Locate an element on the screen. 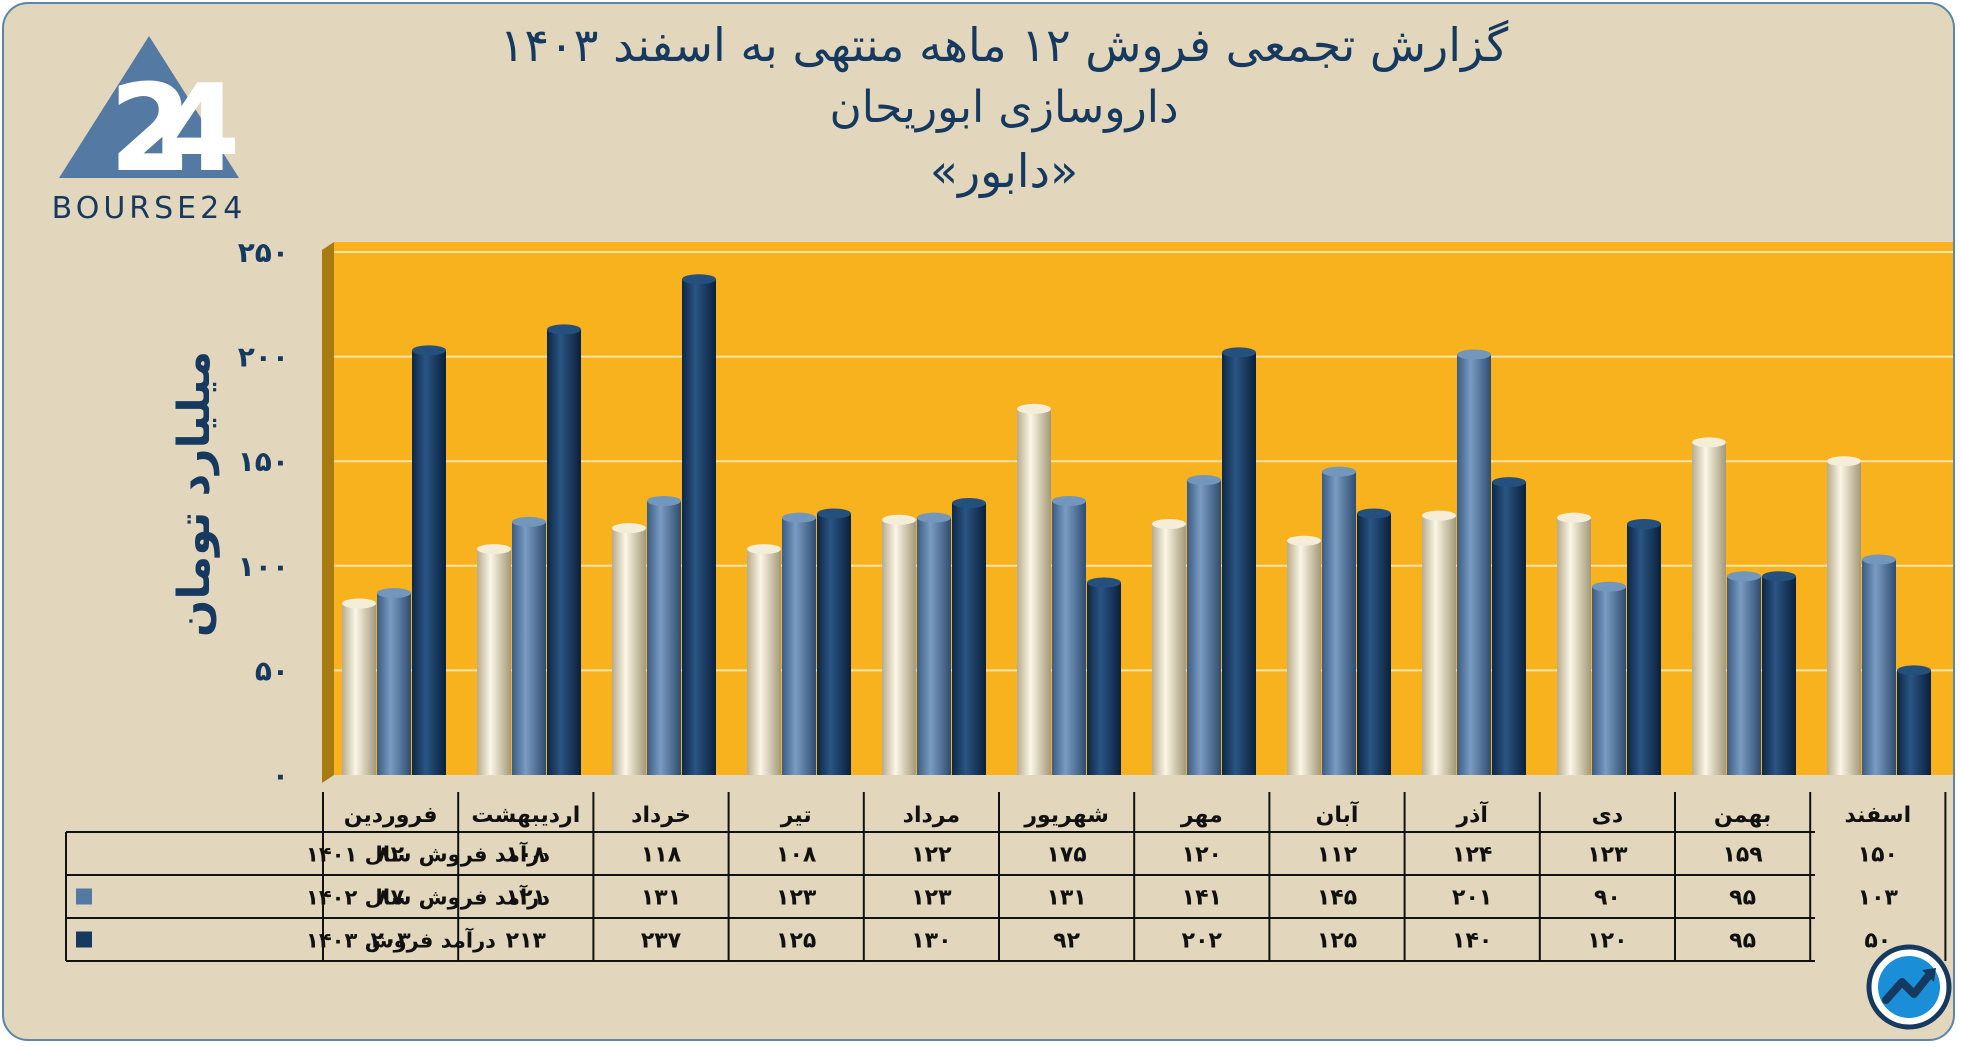  x-tick-label: اردیبهشت is located at coordinates (525, 815).